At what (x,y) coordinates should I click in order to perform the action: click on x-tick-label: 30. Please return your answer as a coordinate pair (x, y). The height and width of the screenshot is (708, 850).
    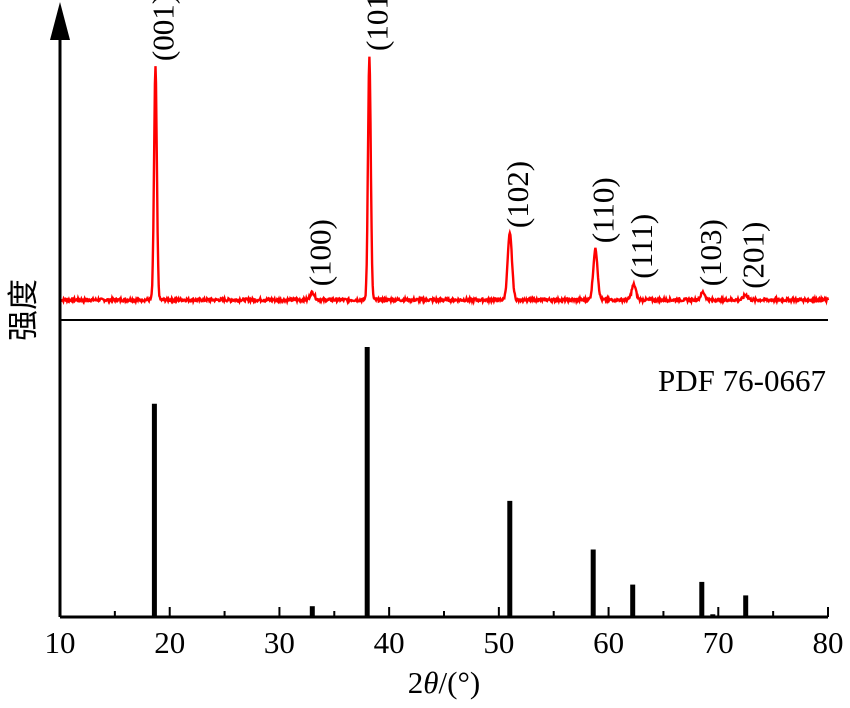
    Looking at the image, I should click on (279, 642).